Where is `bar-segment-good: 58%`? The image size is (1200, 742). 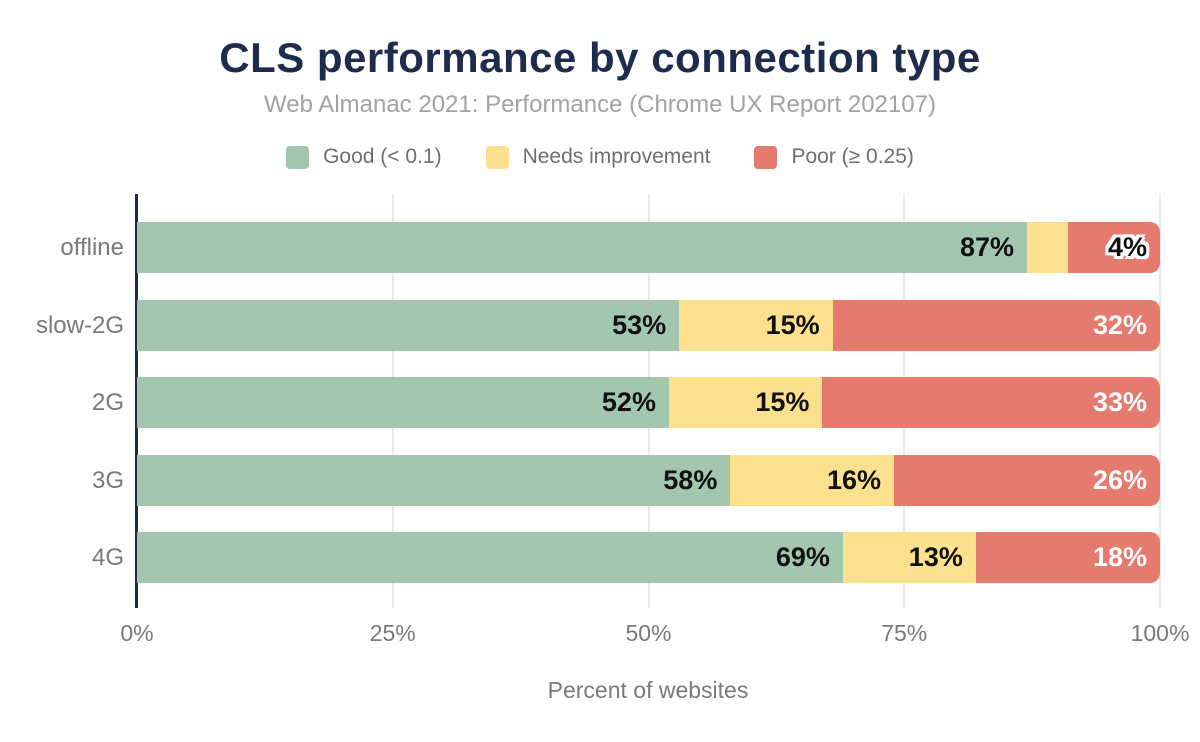 bar-segment-good: 58% is located at coordinates (434, 480).